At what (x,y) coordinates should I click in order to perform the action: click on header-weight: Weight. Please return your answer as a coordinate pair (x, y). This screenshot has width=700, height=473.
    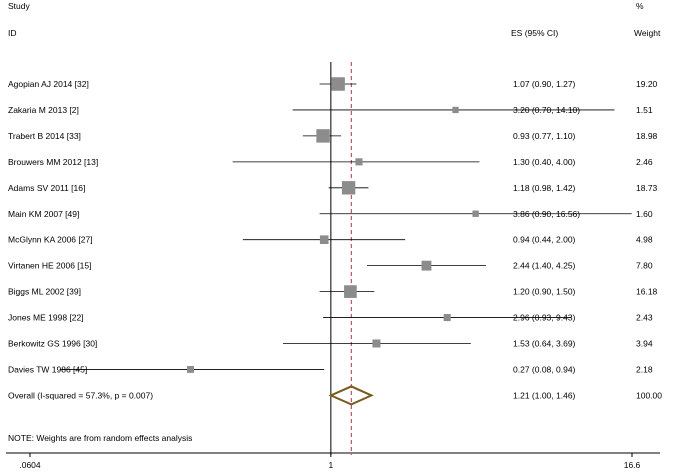
    Looking at the image, I should click on (647, 33).